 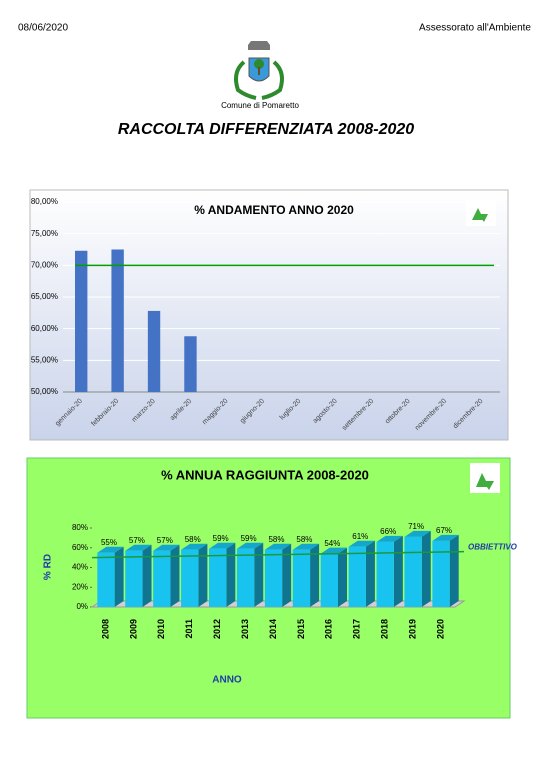 What do you see at coordinates (388, 531) in the screenshot?
I see `value-label: 66%` at bounding box center [388, 531].